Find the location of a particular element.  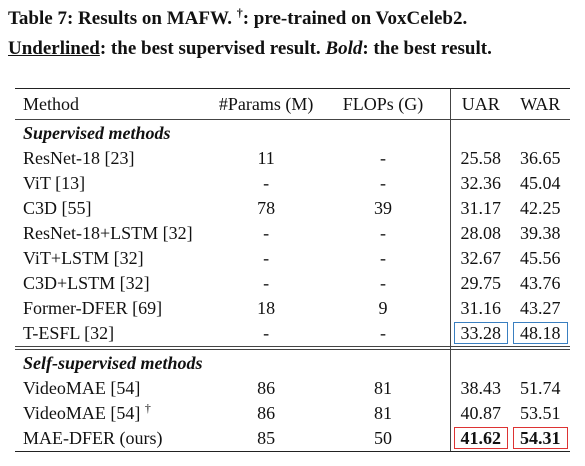

cell-params: 18 is located at coordinates (265, 308).